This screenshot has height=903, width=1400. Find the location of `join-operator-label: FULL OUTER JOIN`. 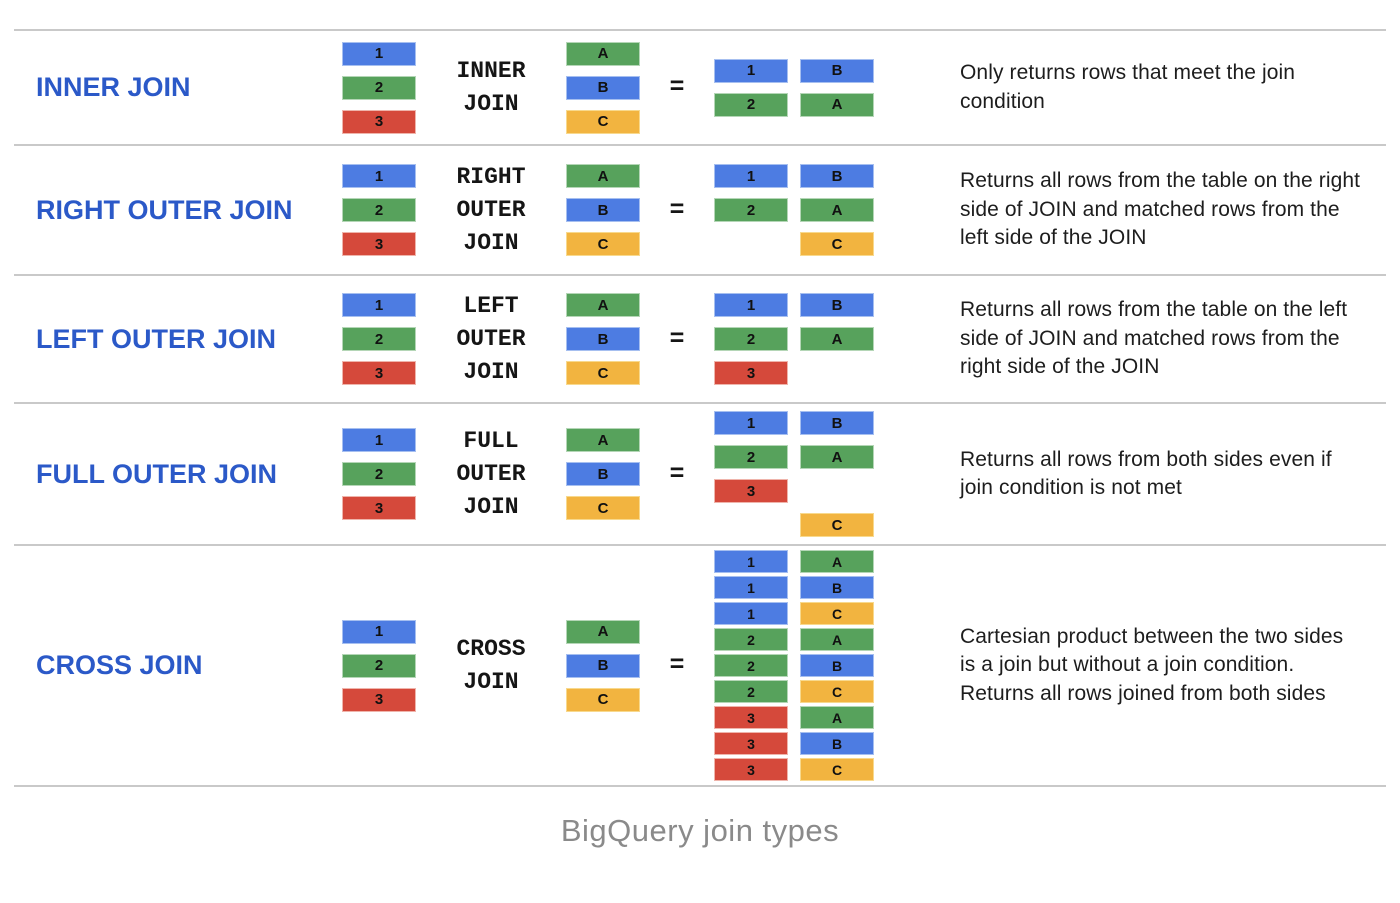

join-operator-label: FULL OUTER JOIN is located at coordinates (491, 474).